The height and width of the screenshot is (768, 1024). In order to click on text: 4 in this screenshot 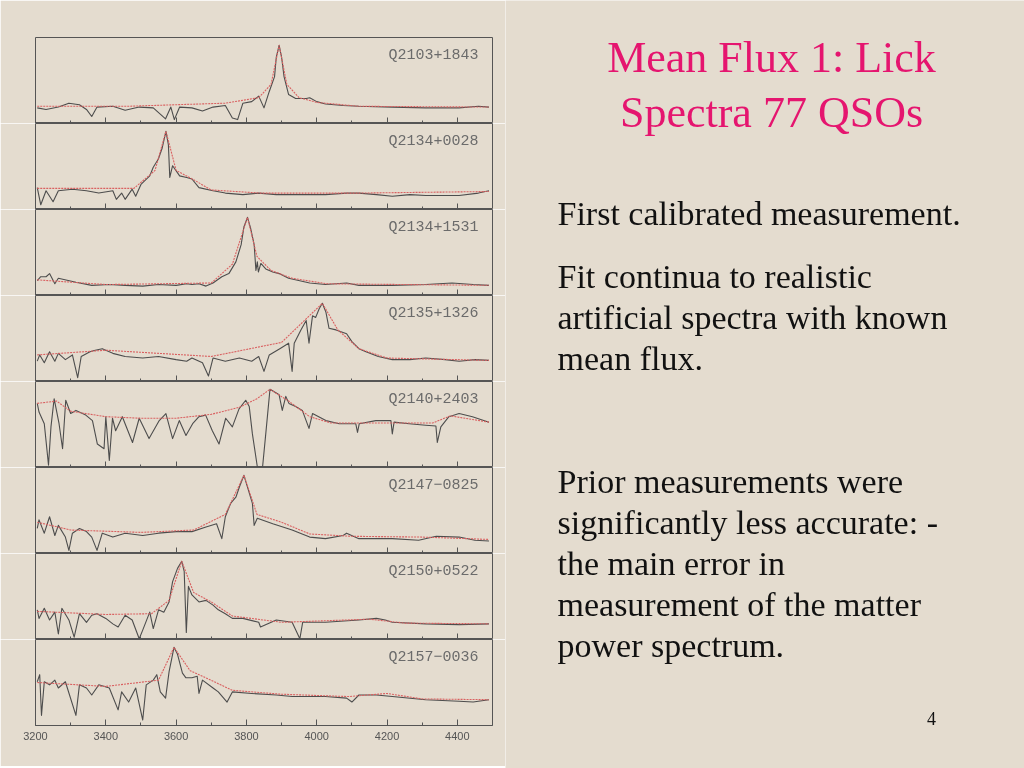, I will do `click(931, 719)`.